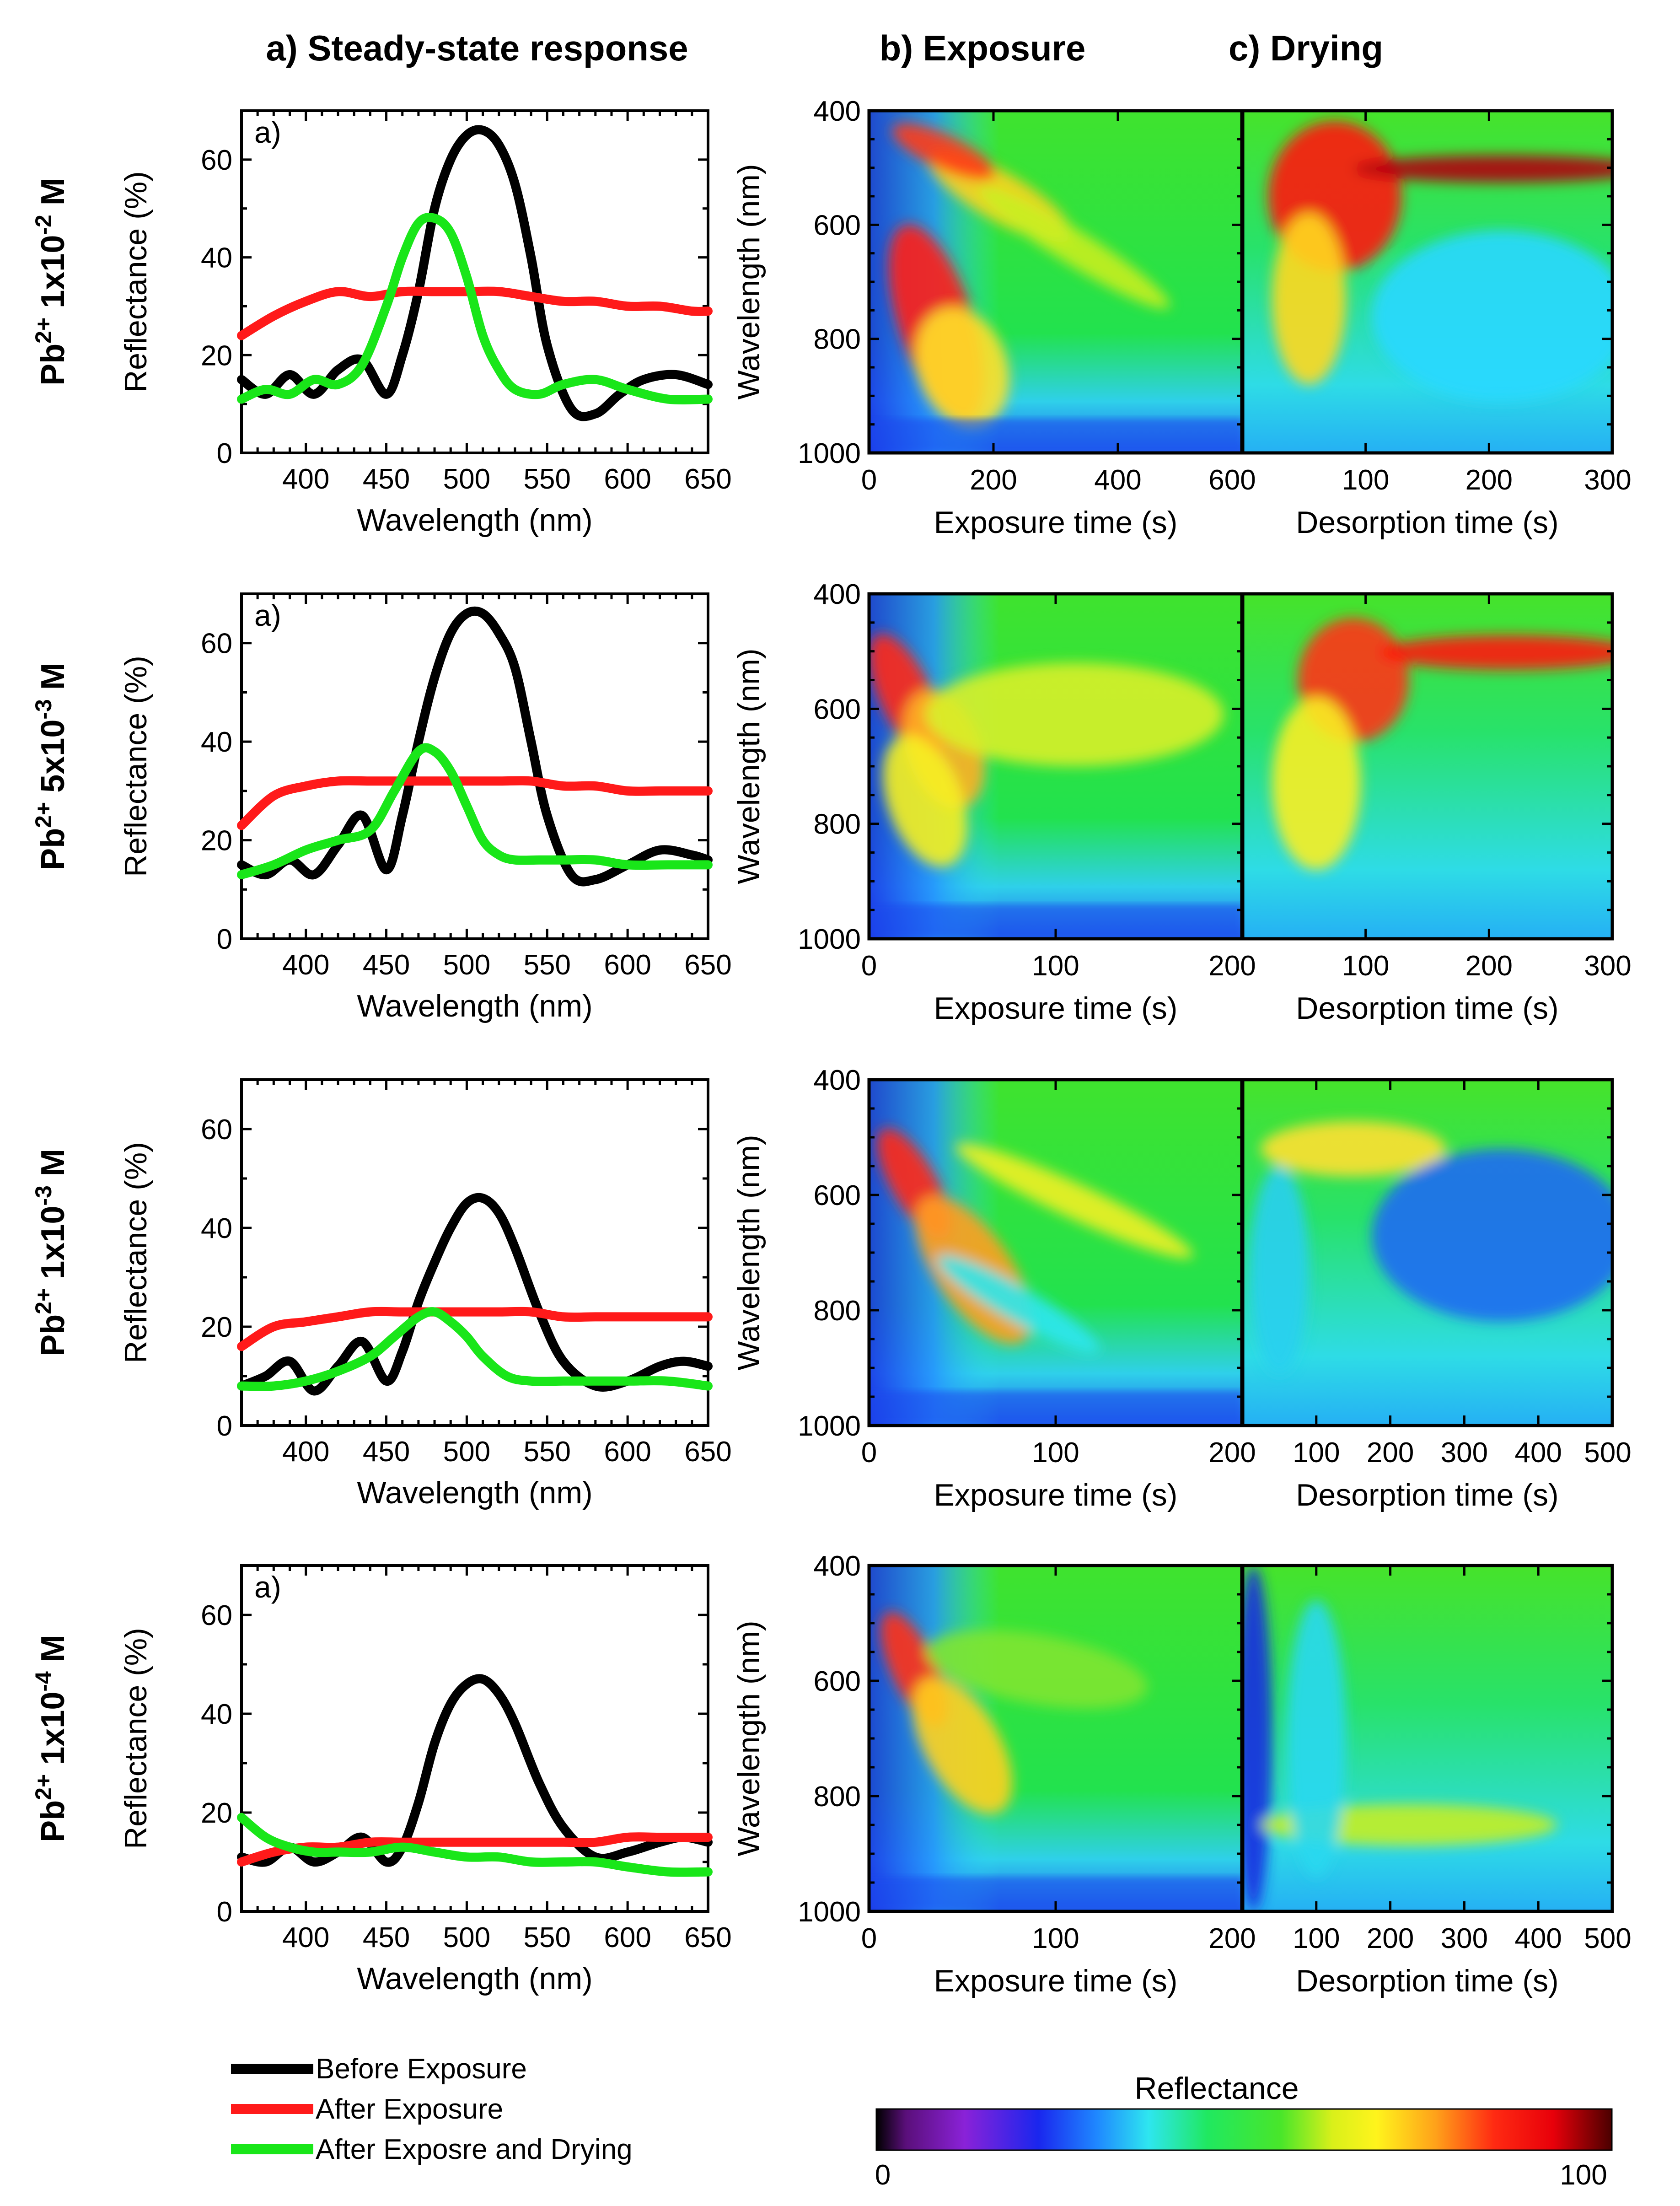  I want to click on x-axis-label-exposure: Exposure time (s), so click(1056, 1495).